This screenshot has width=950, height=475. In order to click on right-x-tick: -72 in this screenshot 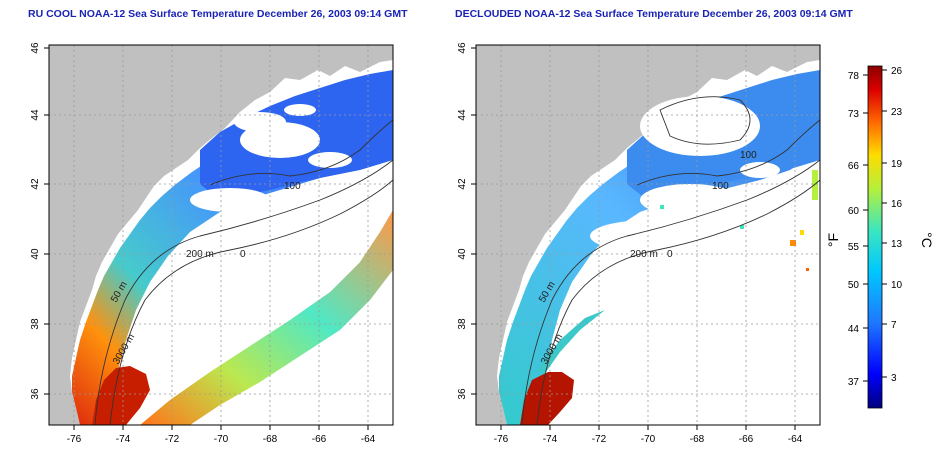, I will do `click(599, 439)`.